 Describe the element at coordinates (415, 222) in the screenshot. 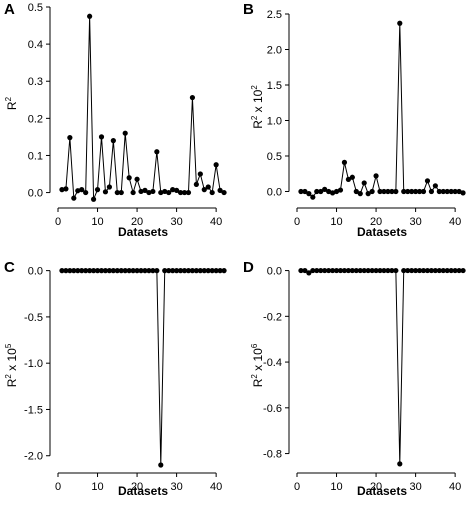

I see `panel-b-x-tick-label: 30` at that location.